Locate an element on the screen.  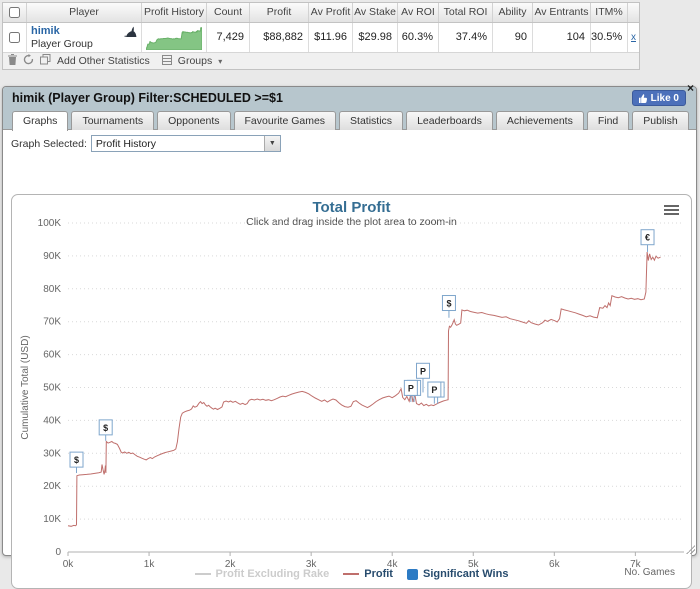
legend-item-profit-excluding-rake: Profit Excluding Rake is located at coordinates (261, 574).